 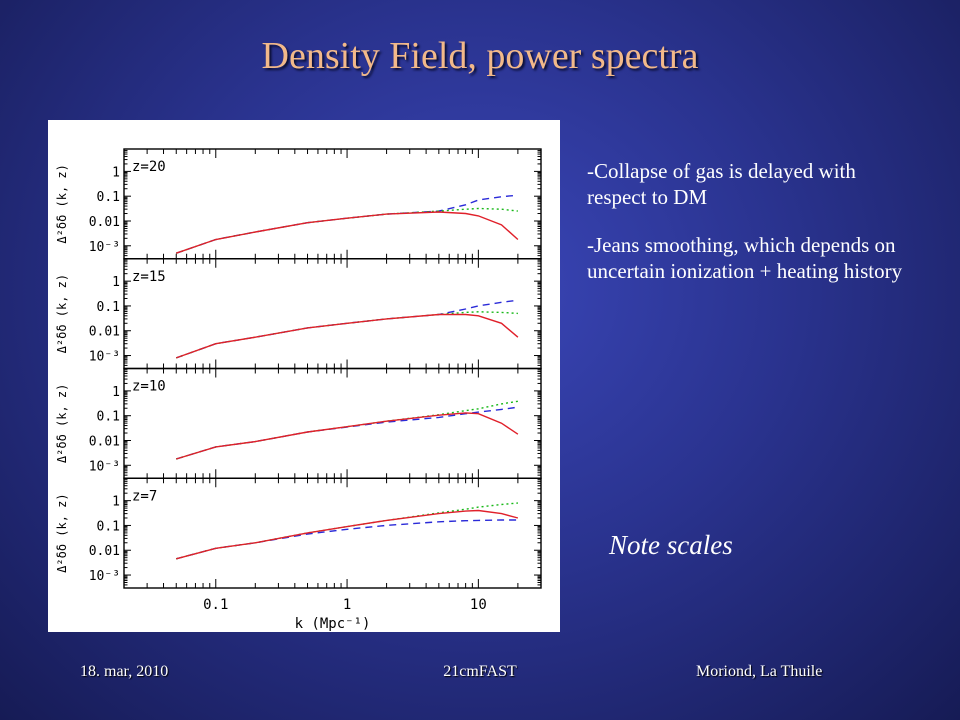 What do you see at coordinates (347, 605) in the screenshot?
I see `x-tick-label: 1` at bounding box center [347, 605].